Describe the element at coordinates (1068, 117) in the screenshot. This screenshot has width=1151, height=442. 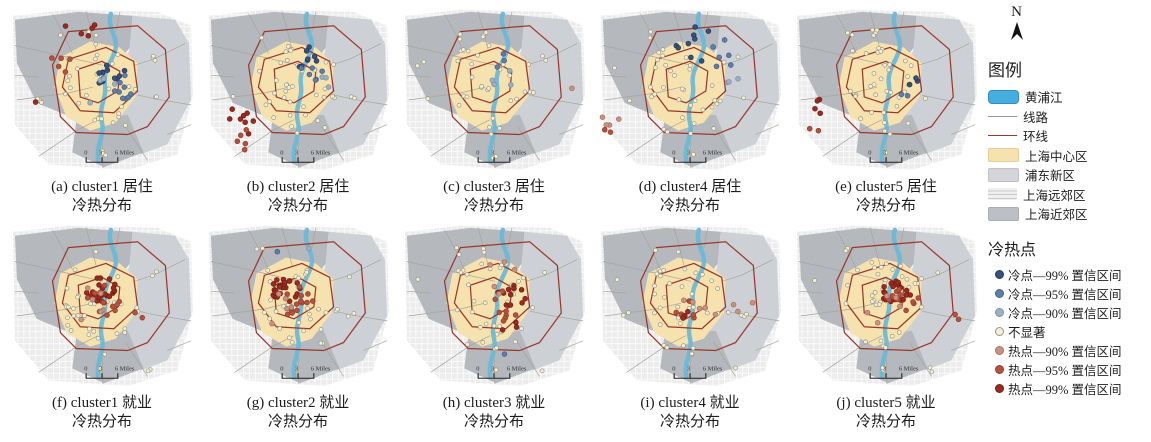
I see `legend-item-transit-line: 线路` at that location.